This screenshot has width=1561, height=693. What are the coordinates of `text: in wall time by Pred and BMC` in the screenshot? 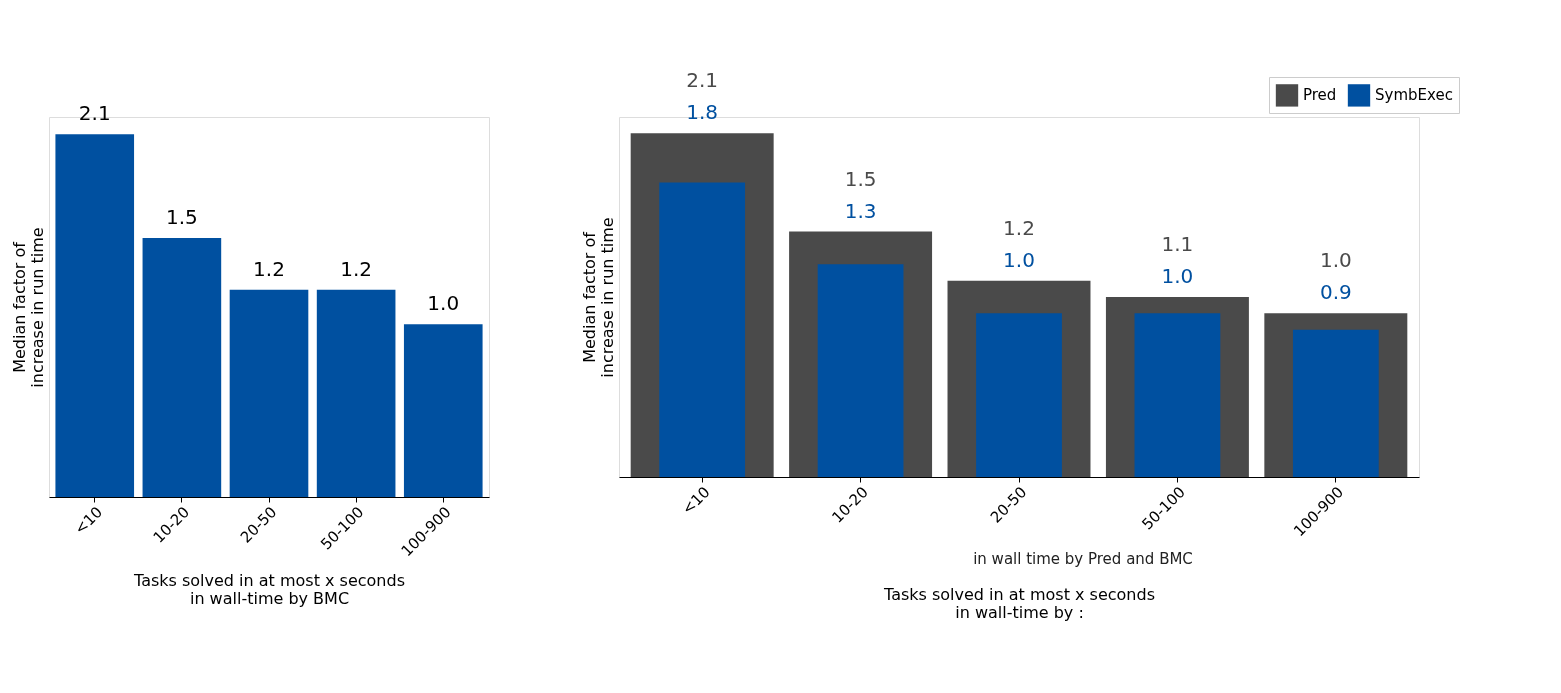 It's located at (1083, 559).